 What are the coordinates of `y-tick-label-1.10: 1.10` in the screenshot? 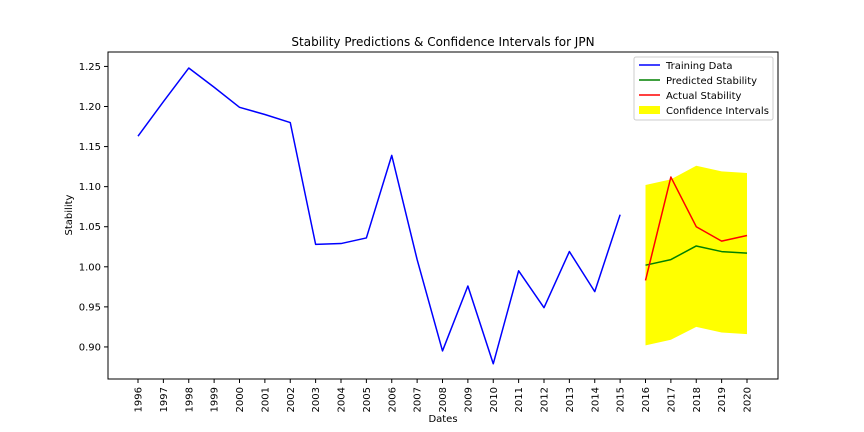 It's located at (90, 187).